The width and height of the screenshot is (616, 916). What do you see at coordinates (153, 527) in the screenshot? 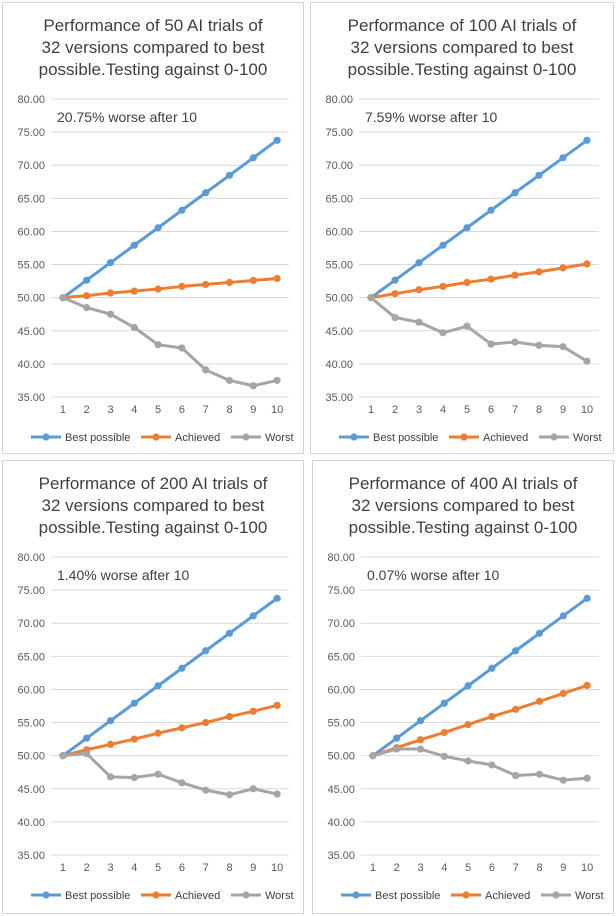
I see `chart-title-line: possible.Testing against 0-100` at bounding box center [153, 527].